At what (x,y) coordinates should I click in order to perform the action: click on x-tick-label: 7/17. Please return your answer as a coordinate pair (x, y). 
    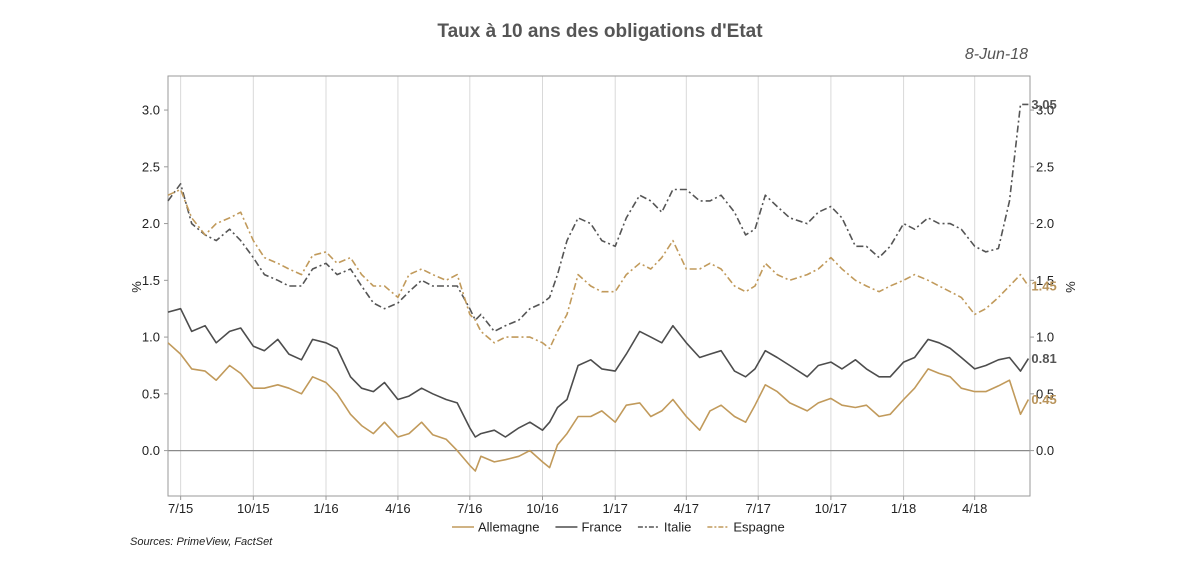
    Looking at the image, I should click on (758, 508).